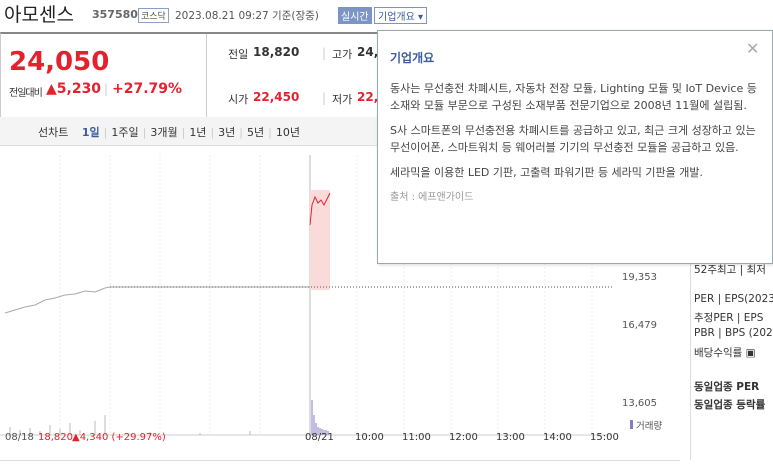 This screenshot has height=467, width=773. What do you see at coordinates (639, 403) in the screenshot?
I see `y-tick-label: 13,605` at bounding box center [639, 403].